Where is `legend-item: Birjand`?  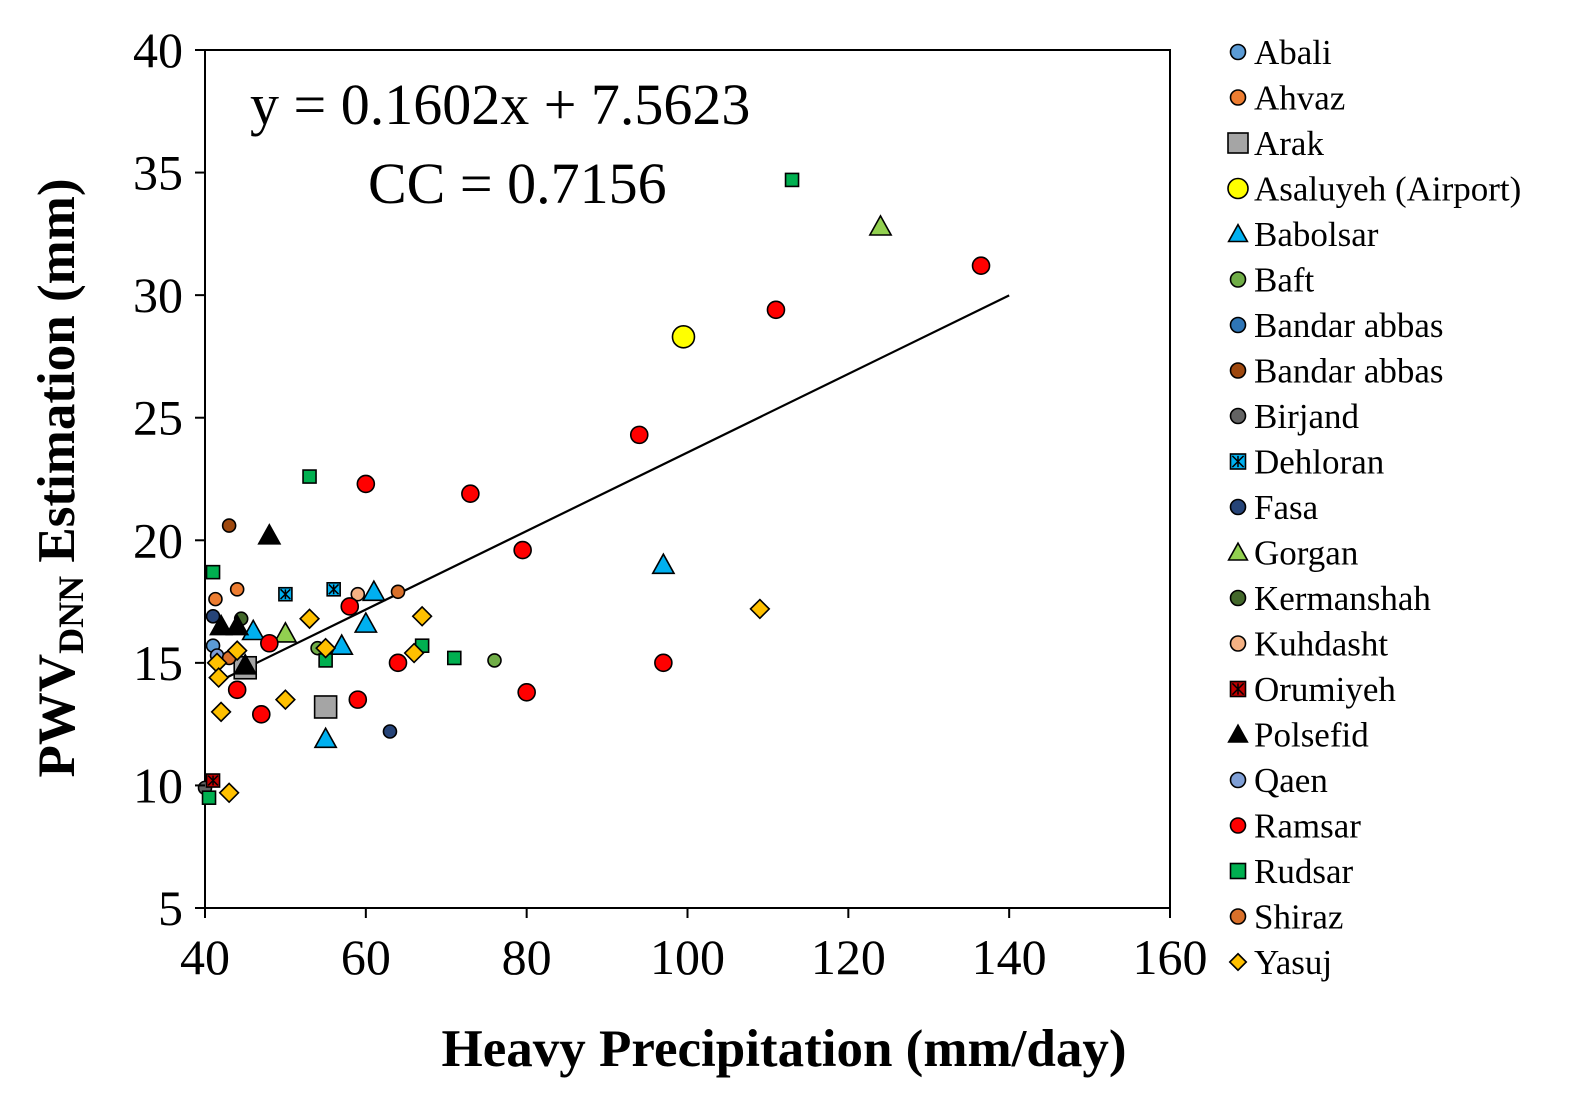
legend-item: Birjand is located at coordinates (1294, 416).